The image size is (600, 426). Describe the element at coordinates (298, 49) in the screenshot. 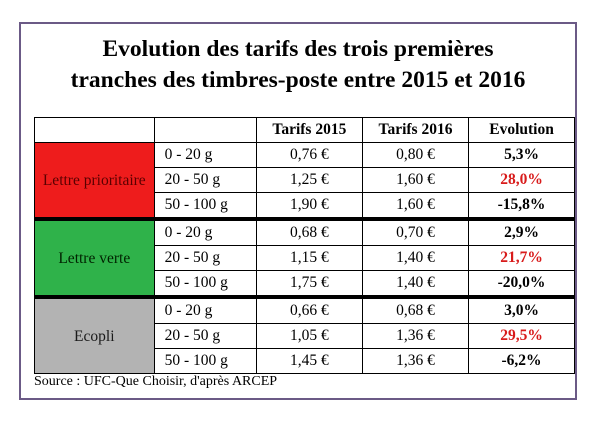

I see `title-line-1: Evolution des tarifs des trois premières` at that location.